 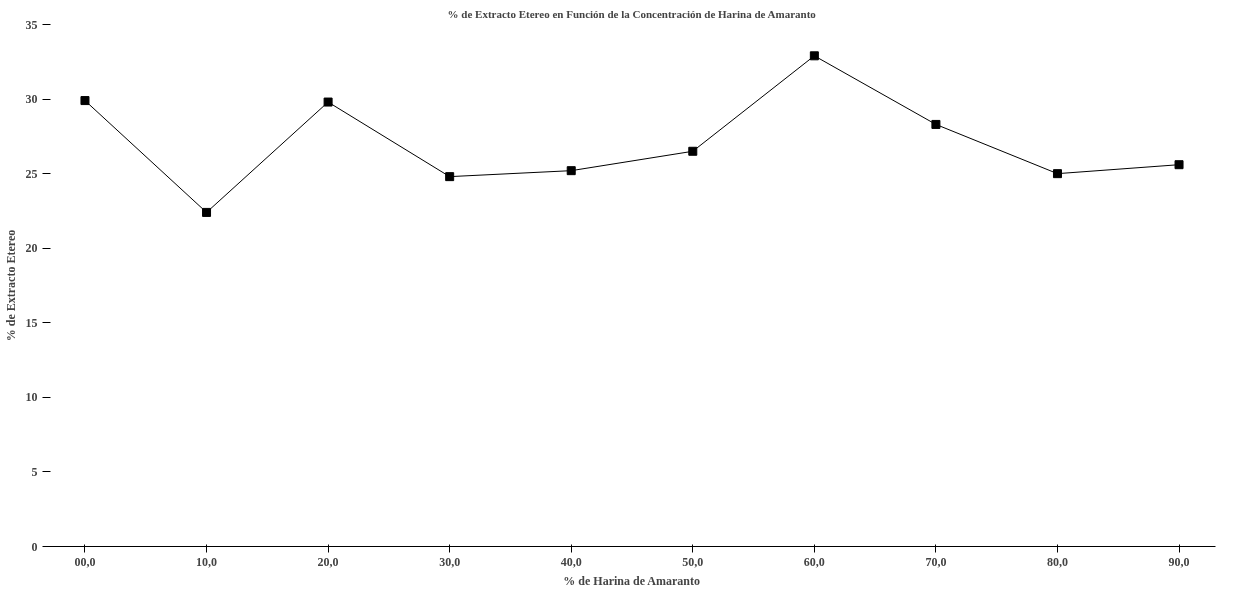 I want to click on x-tick-label: 30,0, so click(x=450, y=561).